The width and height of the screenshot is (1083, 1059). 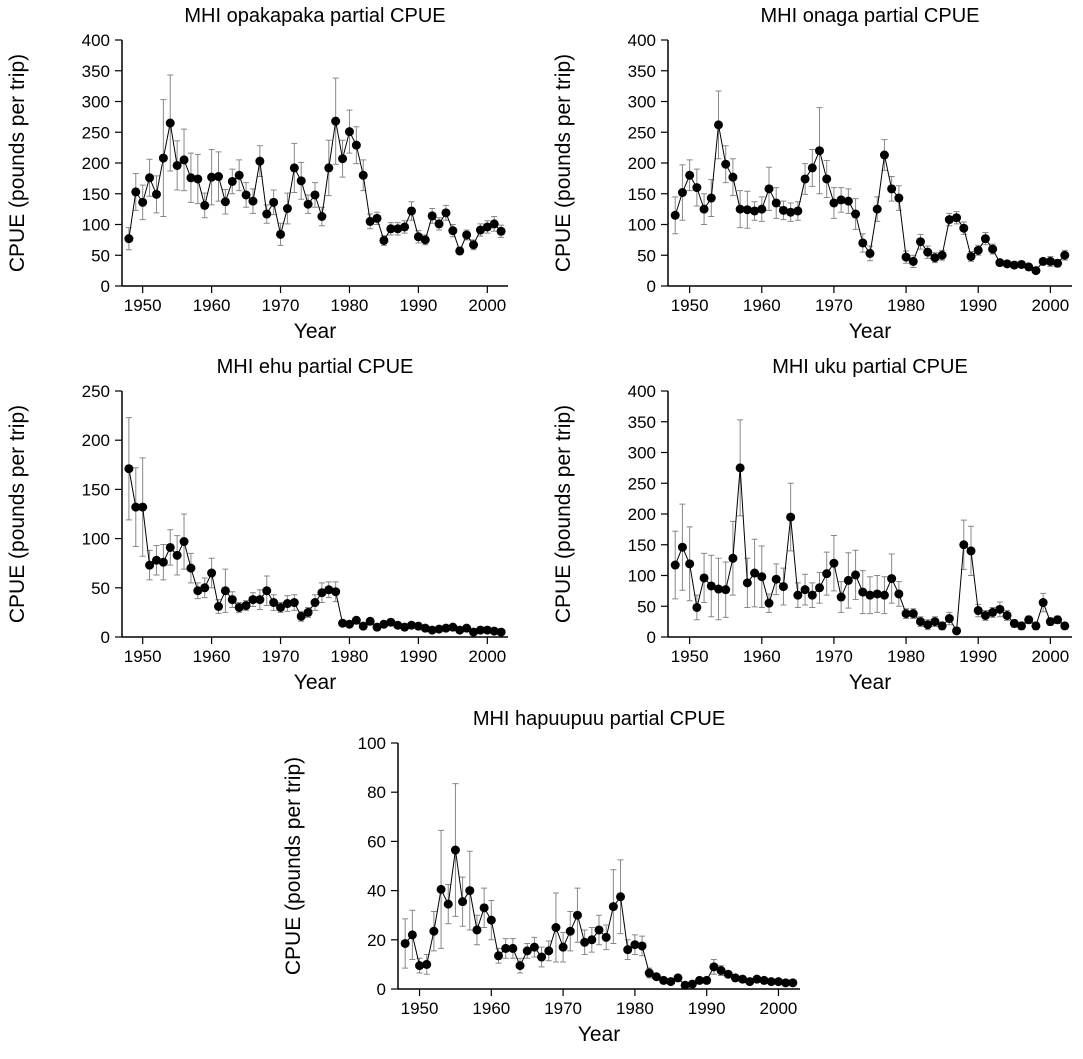 What do you see at coordinates (642, 483) in the screenshot?
I see `y-tick-label: 250` at bounding box center [642, 483].